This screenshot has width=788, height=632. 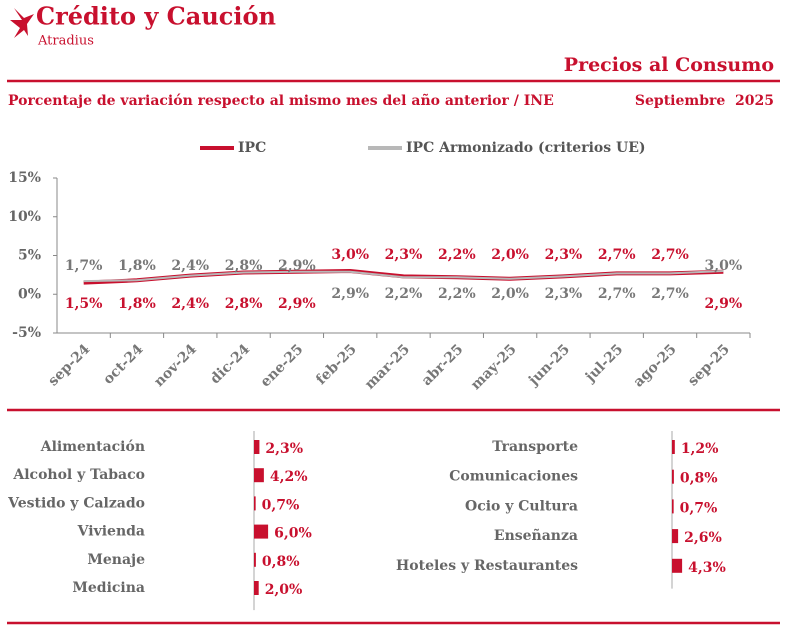 I want to click on brand: Crédito y Caución, so click(x=156, y=16).